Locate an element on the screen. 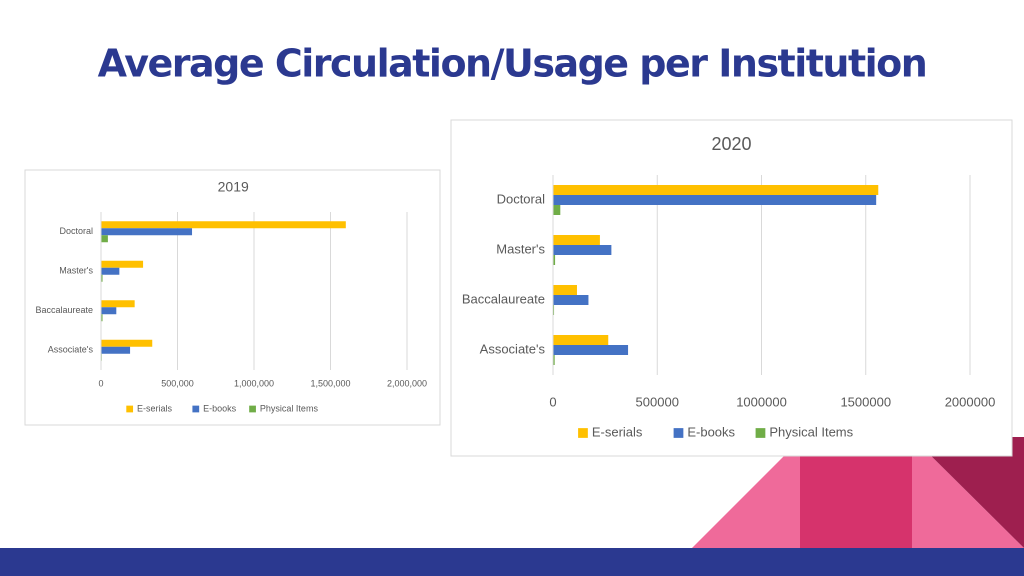 This screenshot has height=576, width=1024. chart-title: 2020 is located at coordinates (731, 144).